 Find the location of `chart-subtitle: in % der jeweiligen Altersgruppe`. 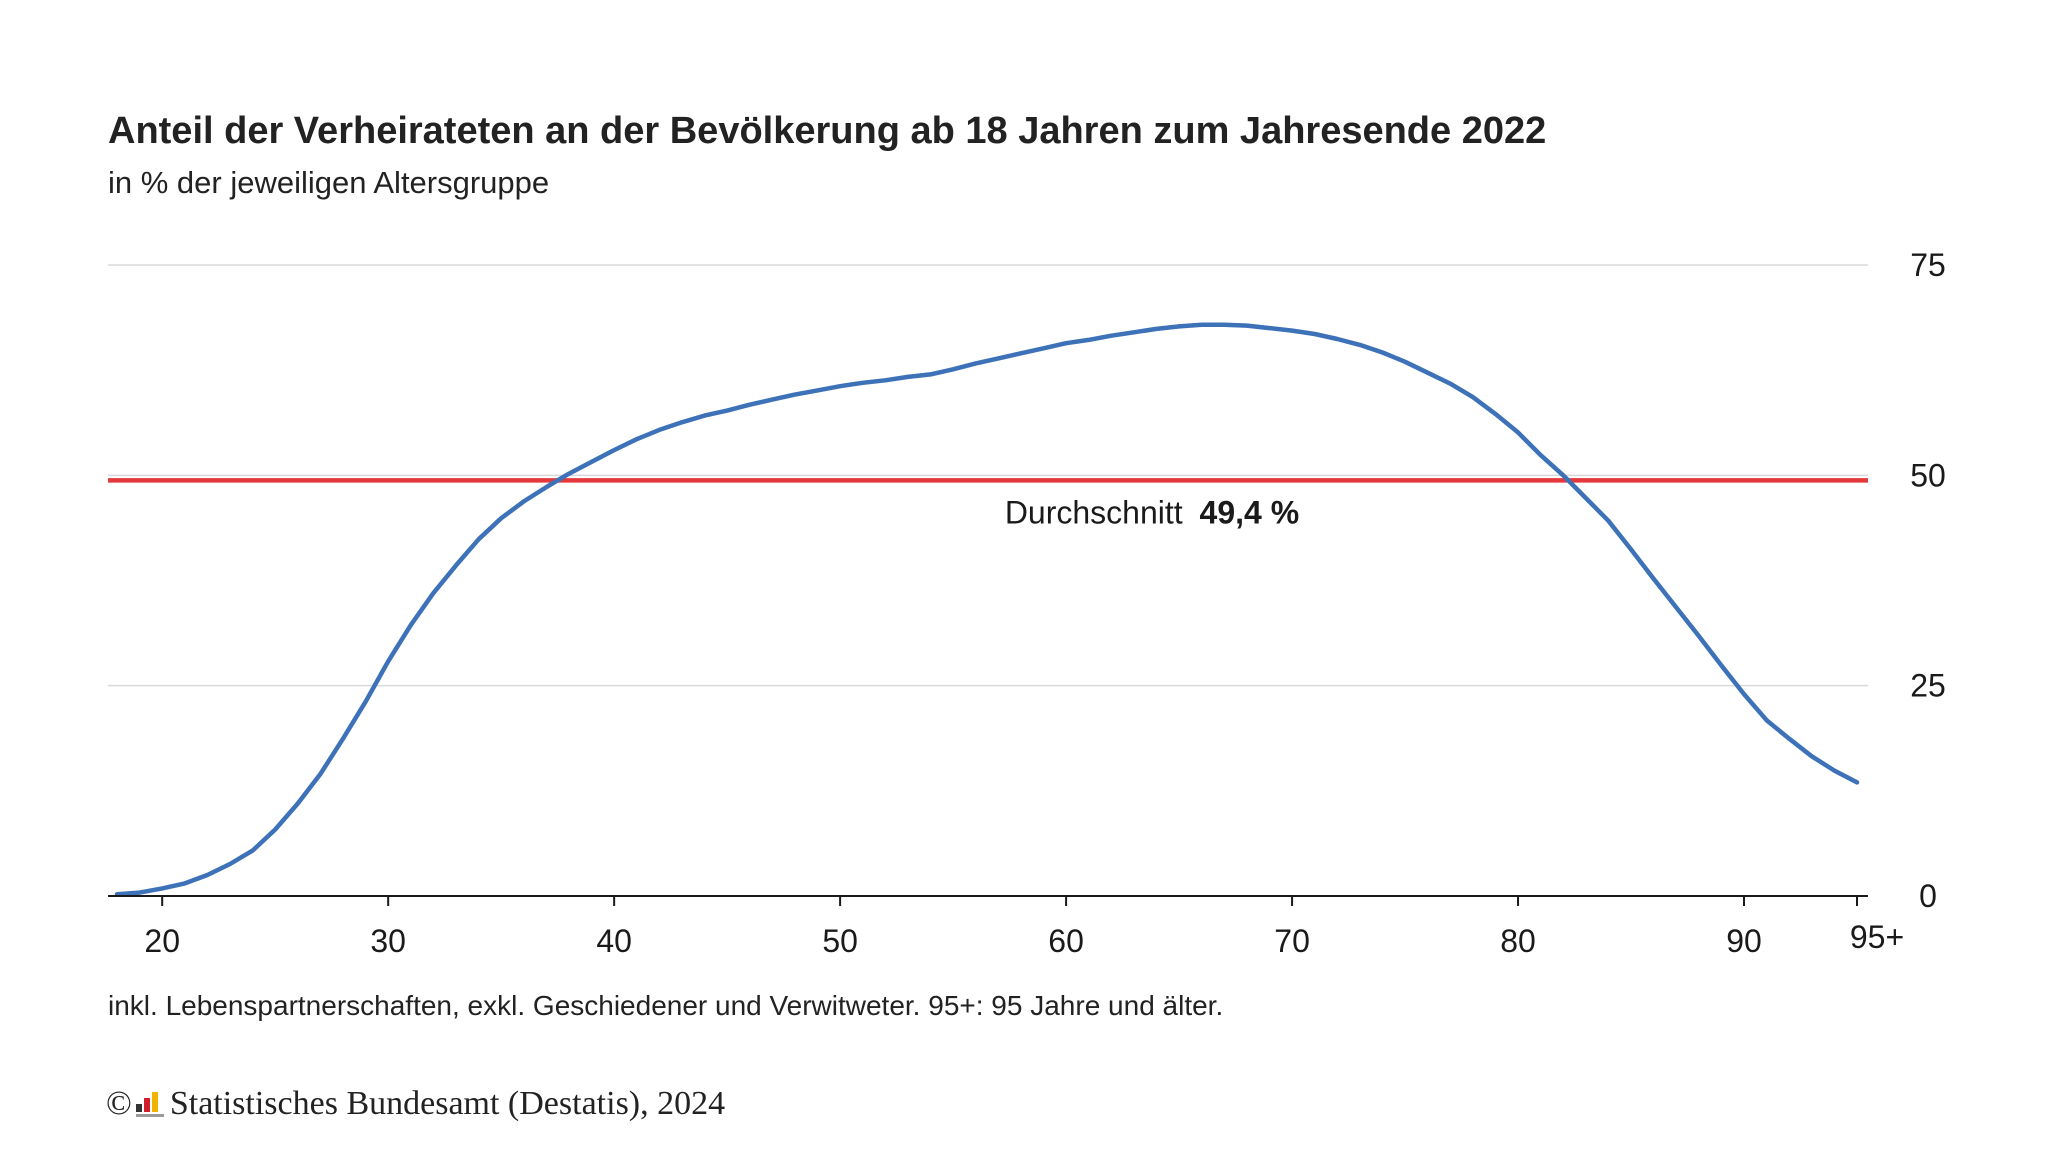

chart-subtitle: in % der jeweiligen Altersgruppe is located at coordinates (329, 182).